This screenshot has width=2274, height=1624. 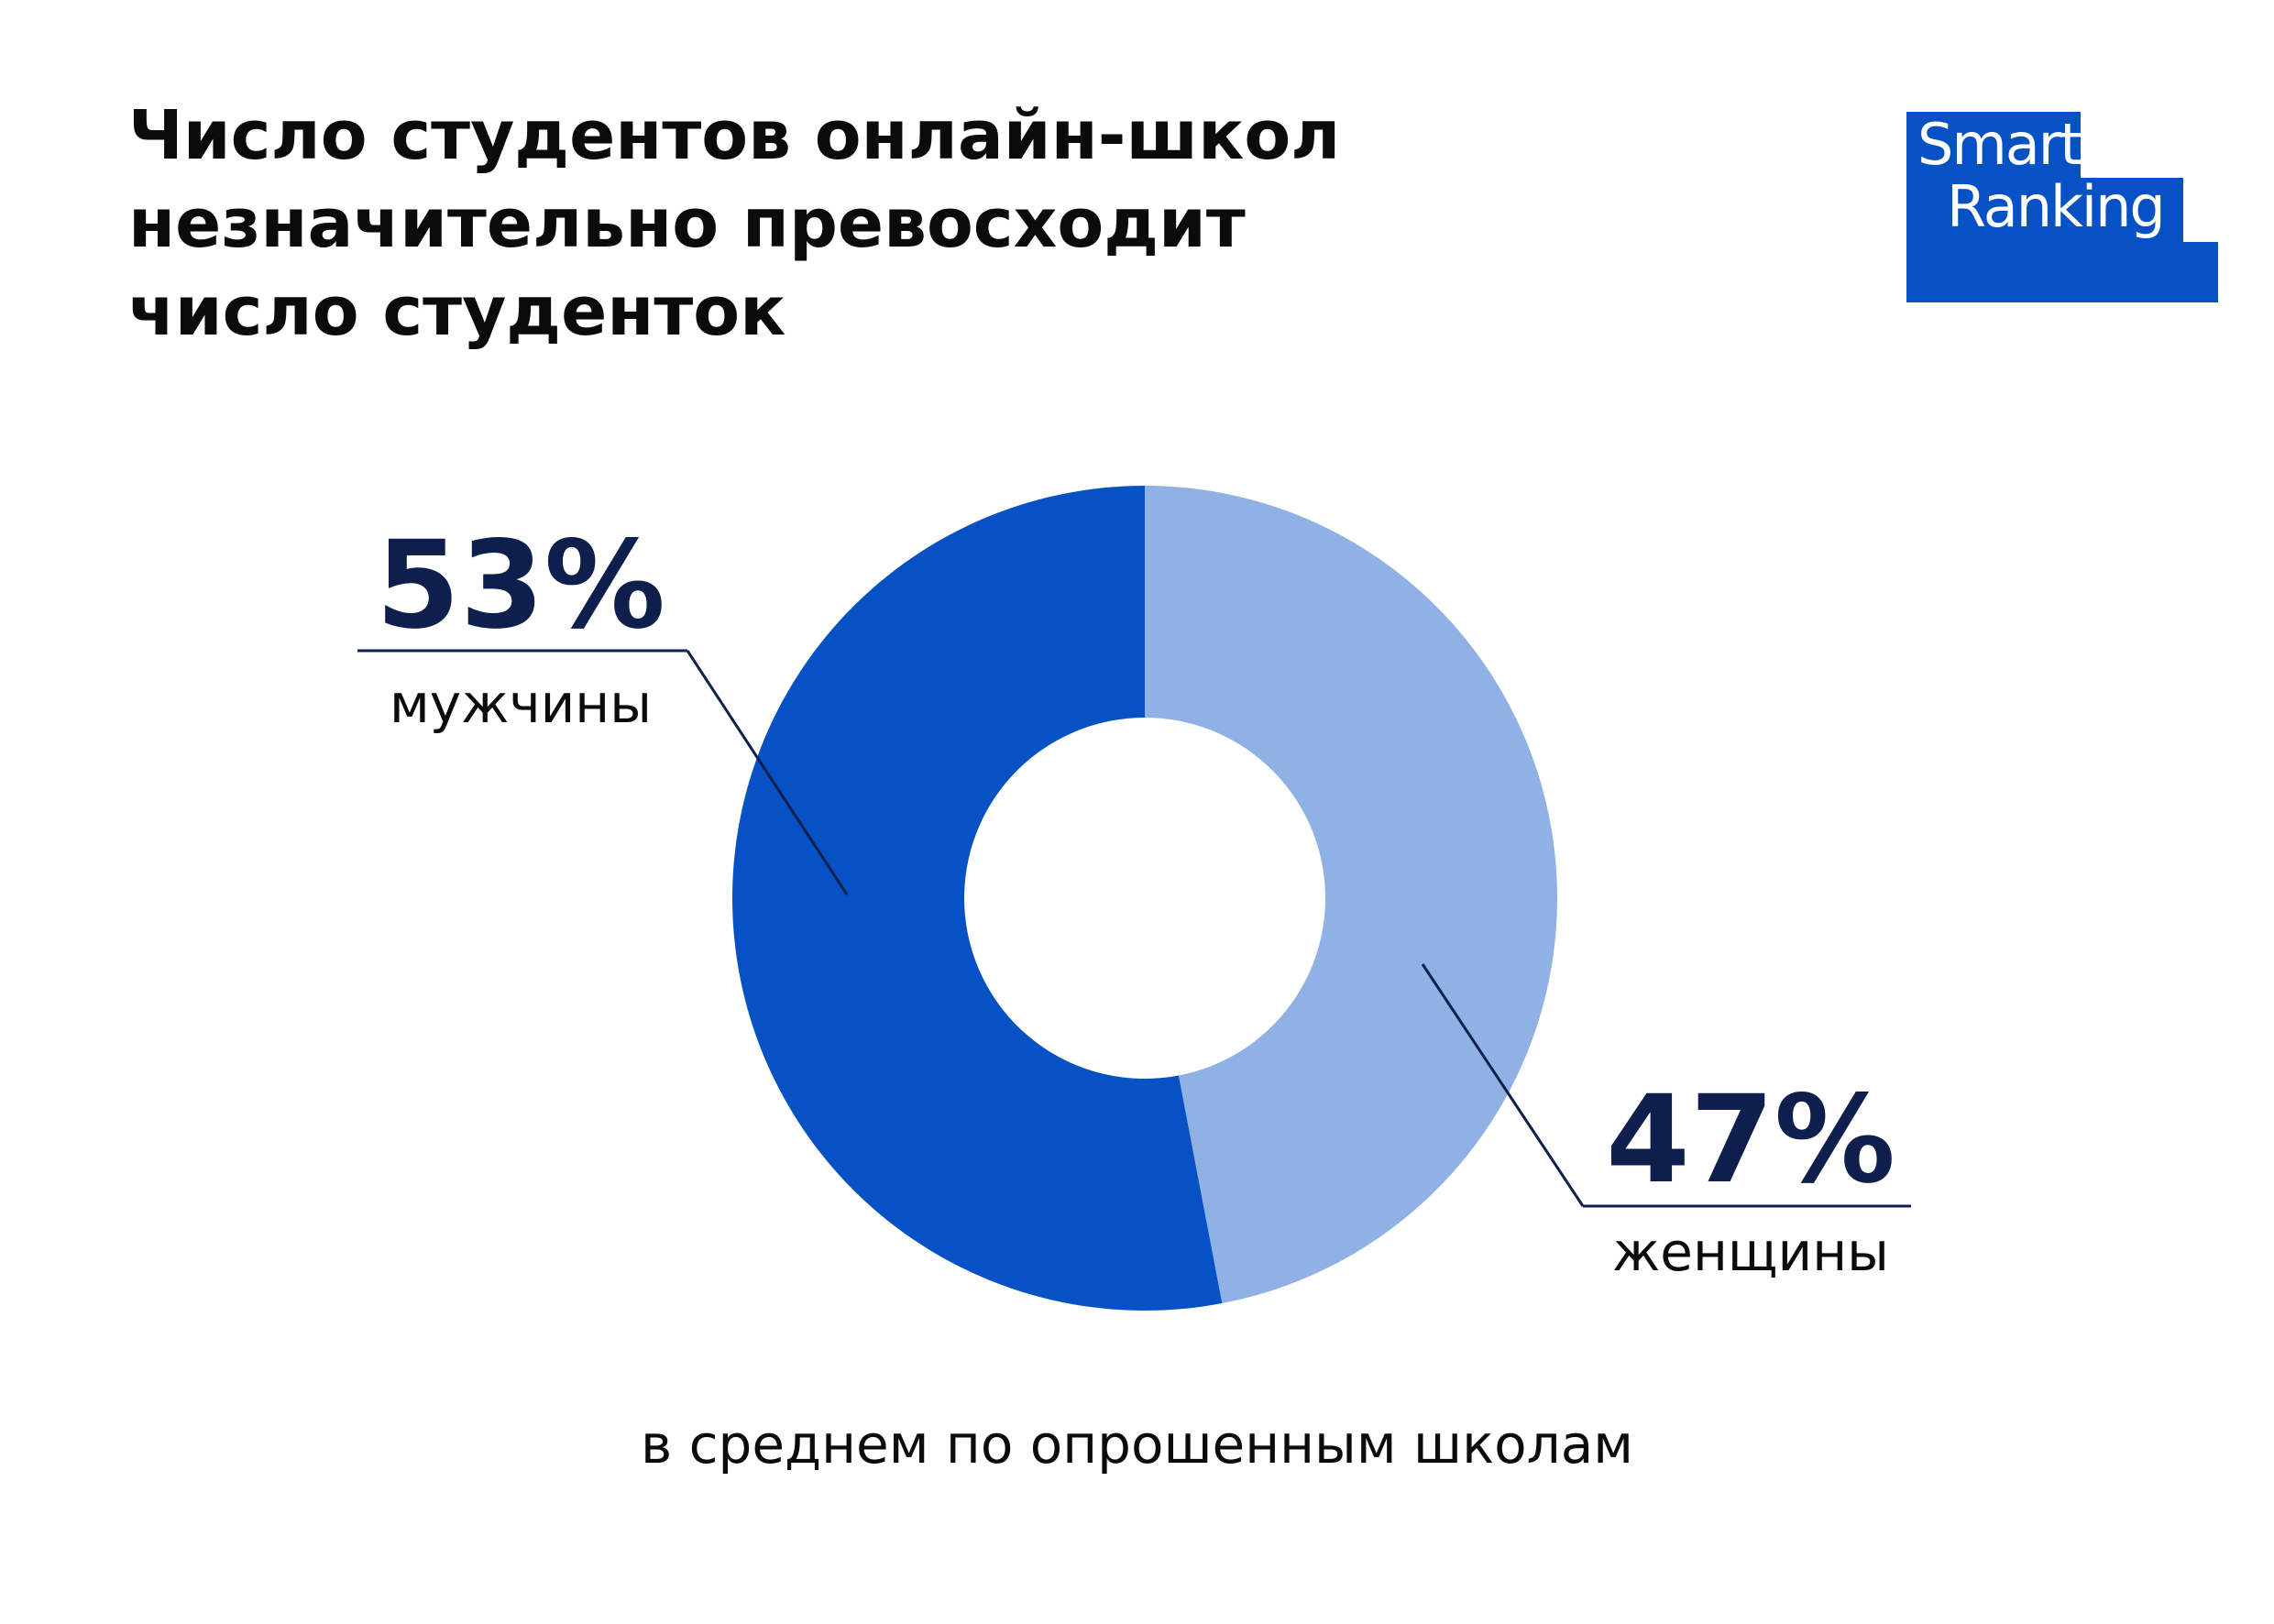 I want to click on title-line-1: Число студентов онлайн-школ, so click(x=734, y=135).